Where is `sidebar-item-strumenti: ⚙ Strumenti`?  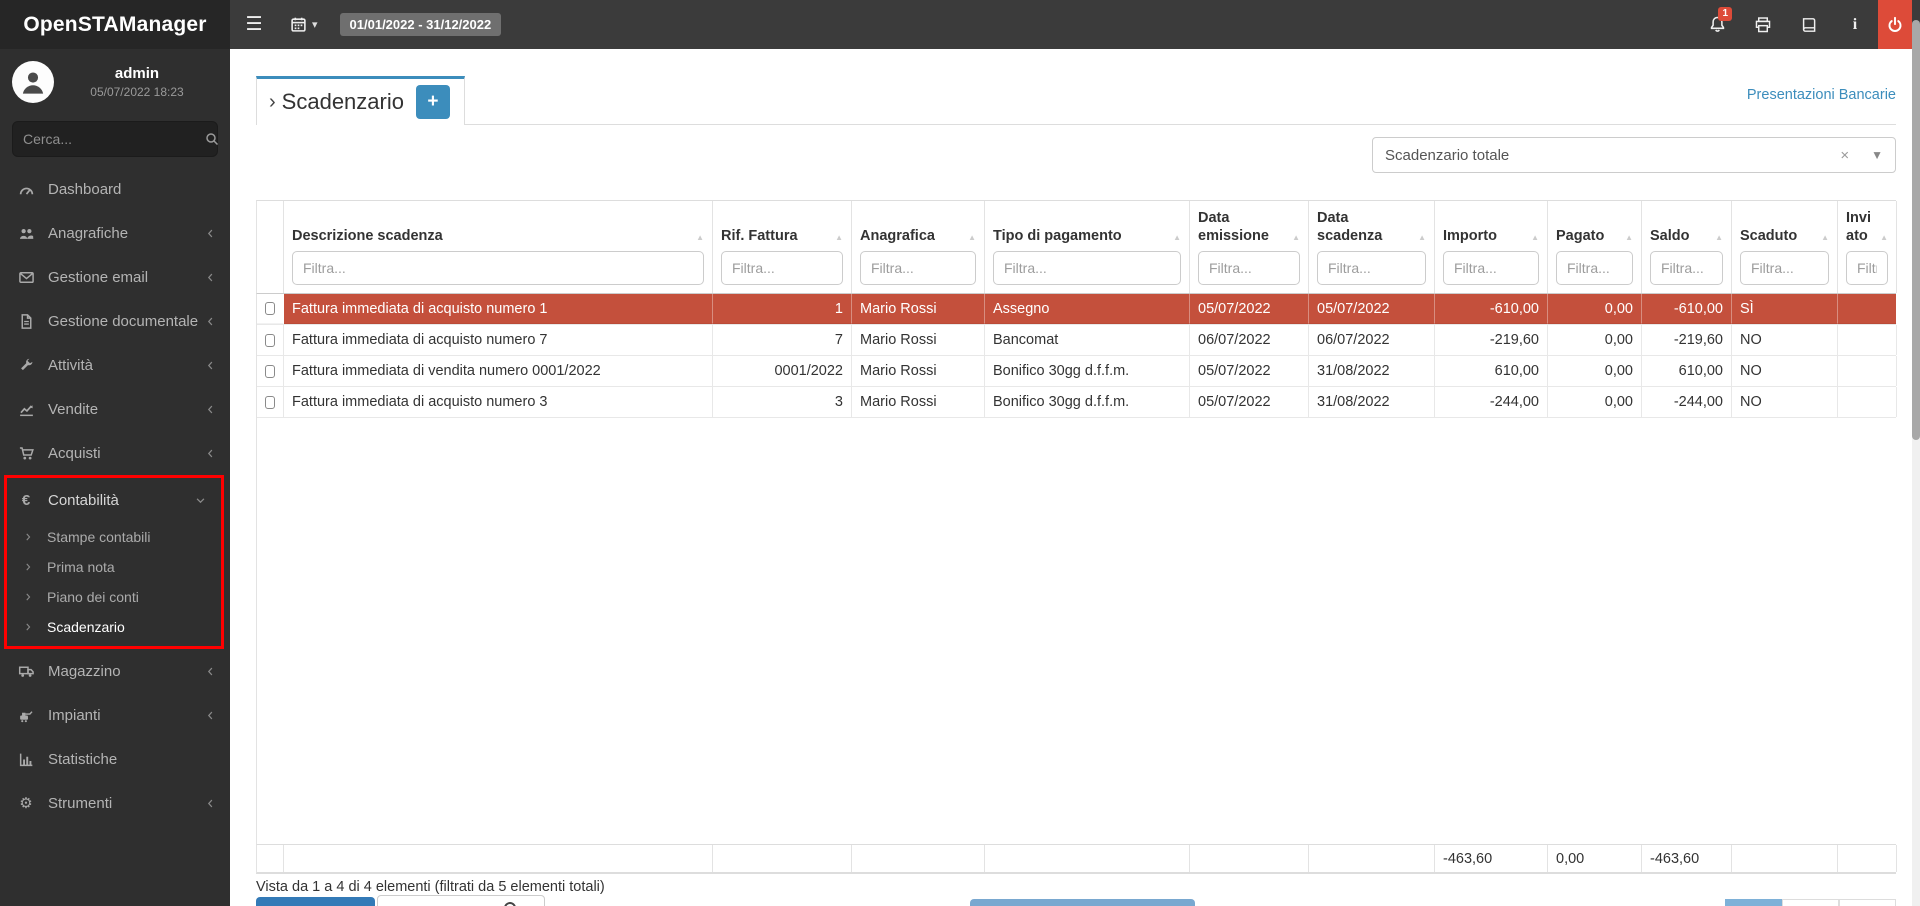 sidebar-item-strumenti: ⚙ Strumenti is located at coordinates (115, 803).